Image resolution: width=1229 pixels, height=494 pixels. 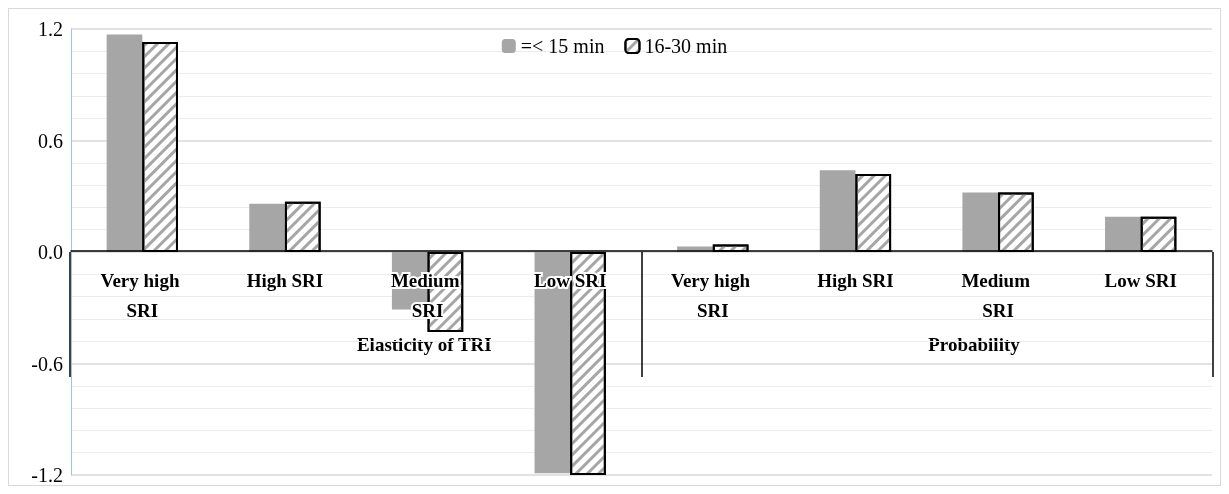 What do you see at coordinates (47, 363) in the screenshot?
I see `y-tick-label: -0.6` at bounding box center [47, 363].